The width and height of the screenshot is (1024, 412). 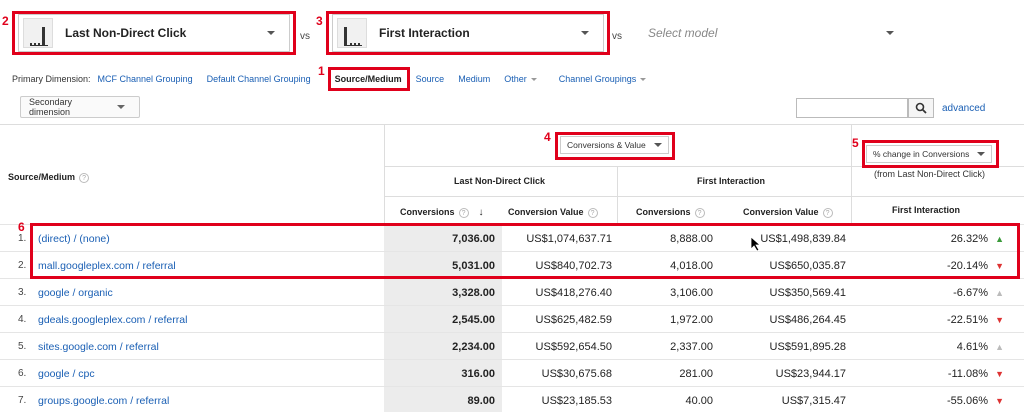 I want to click on source-medium-header-text: Source/Medium, so click(x=42, y=177).